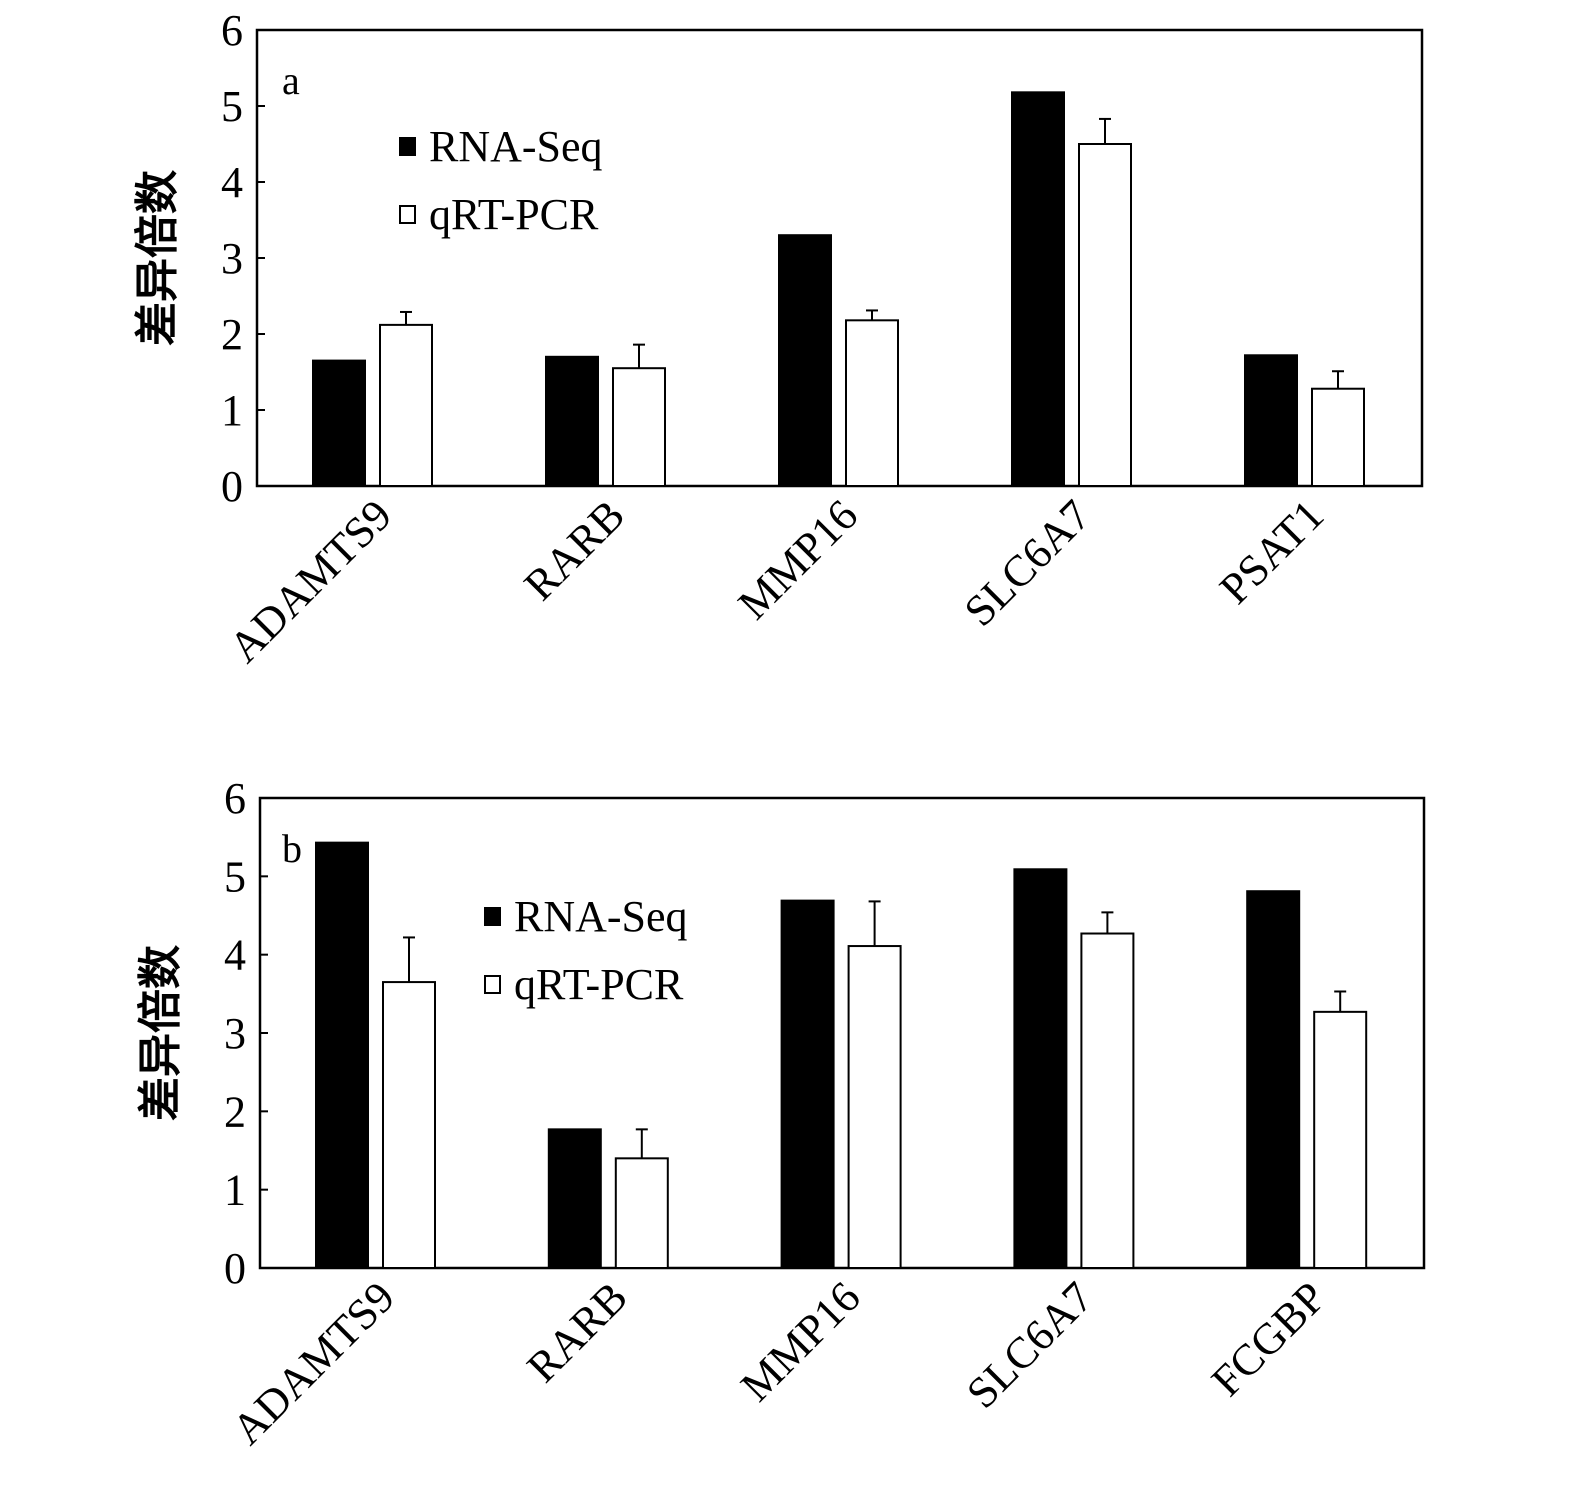 The width and height of the screenshot is (1575, 1506). What do you see at coordinates (292, 848) in the screenshot?
I see `panel-label: b` at bounding box center [292, 848].